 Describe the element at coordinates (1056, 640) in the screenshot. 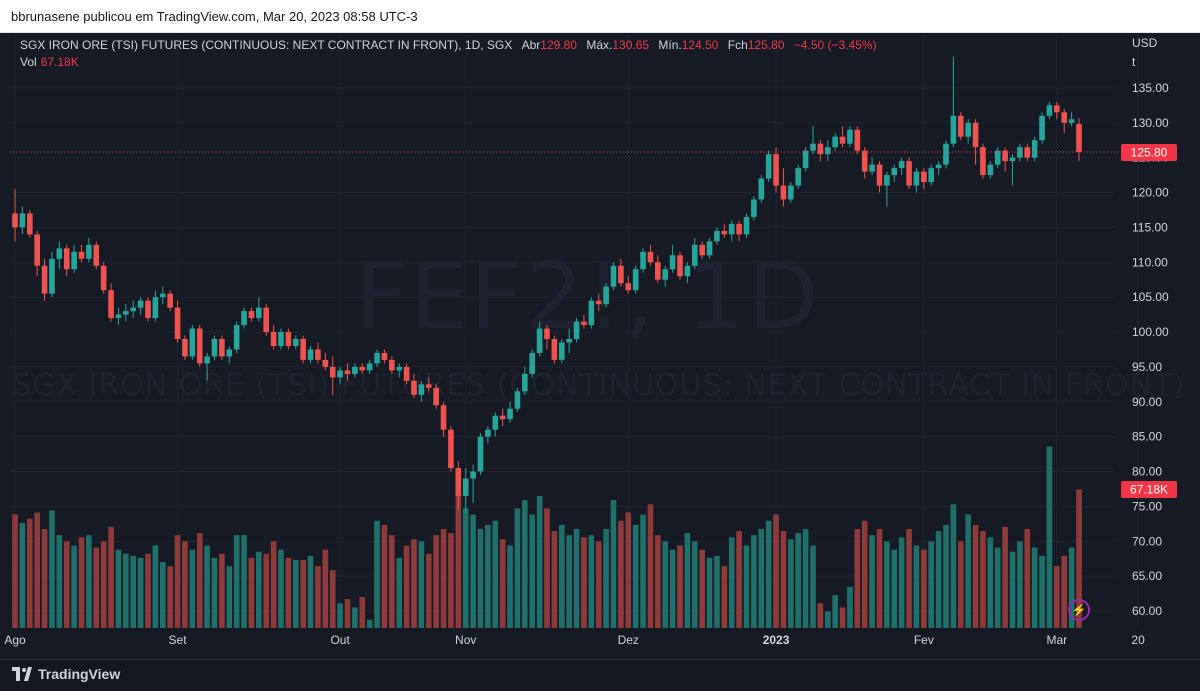

I see `x-tick-label: Mar` at that location.